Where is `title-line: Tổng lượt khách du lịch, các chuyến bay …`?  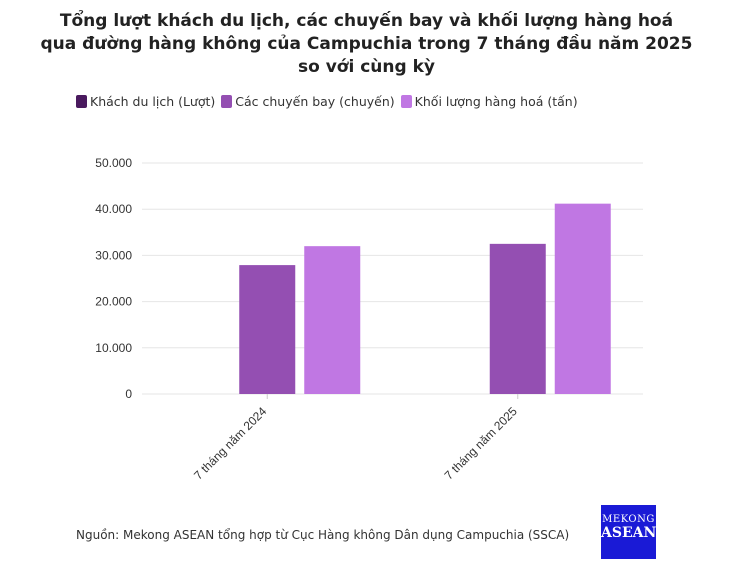
title-line: Tổng lượt khách du lịch, các chuyến bay … is located at coordinates (366, 21).